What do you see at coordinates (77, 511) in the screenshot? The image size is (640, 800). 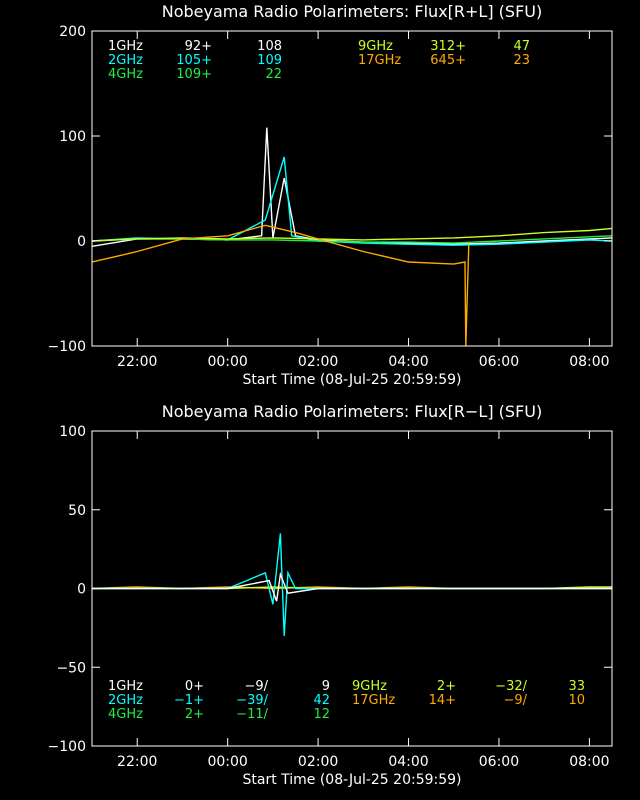 I see `y-tick-label: 50` at bounding box center [77, 511].